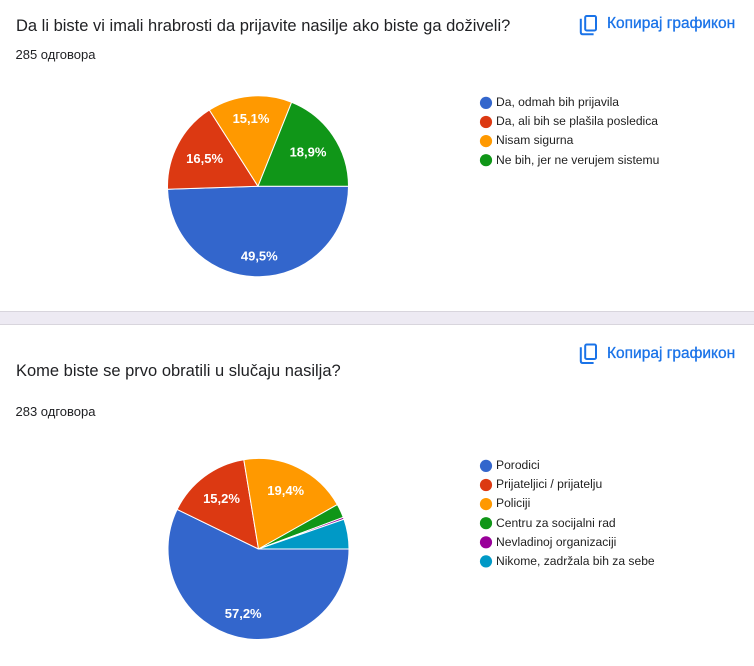  I want to click on svg-text: 15,2%, so click(221, 498).